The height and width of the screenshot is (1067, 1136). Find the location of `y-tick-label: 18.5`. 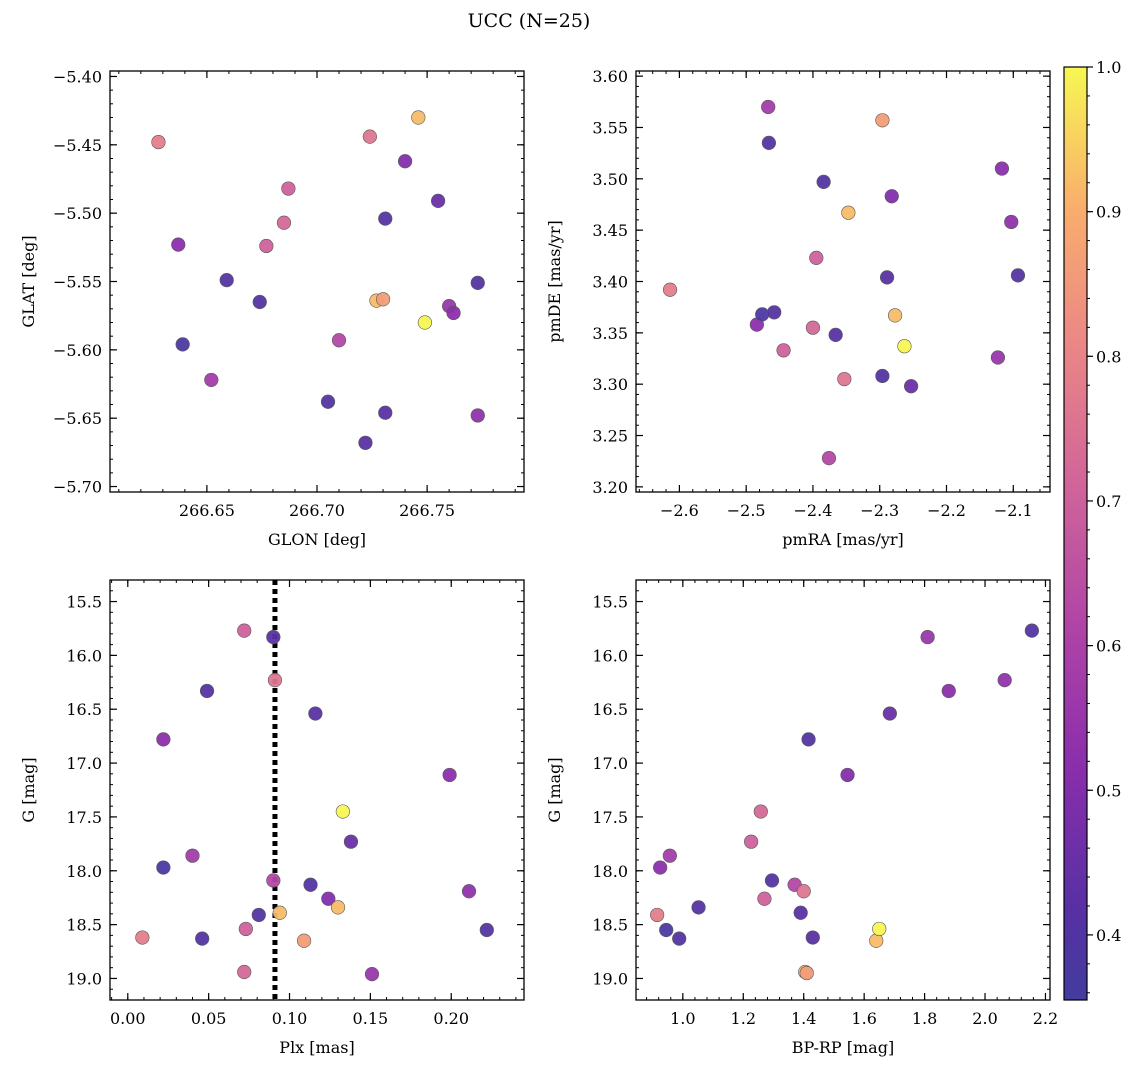

y-tick-label: 18.5 is located at coordinates (610, 925).